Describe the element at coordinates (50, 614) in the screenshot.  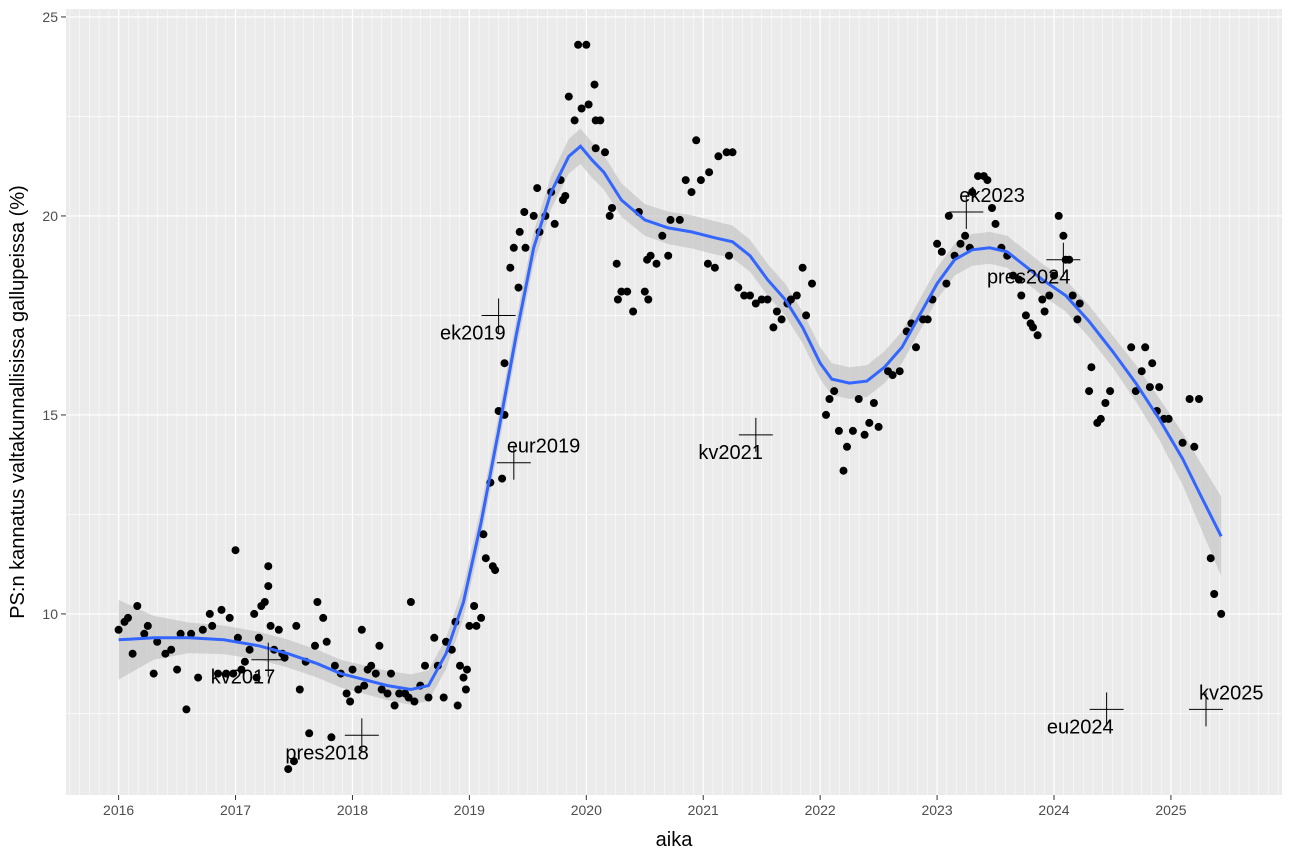
I see `y-tick-label: 10` at that location.